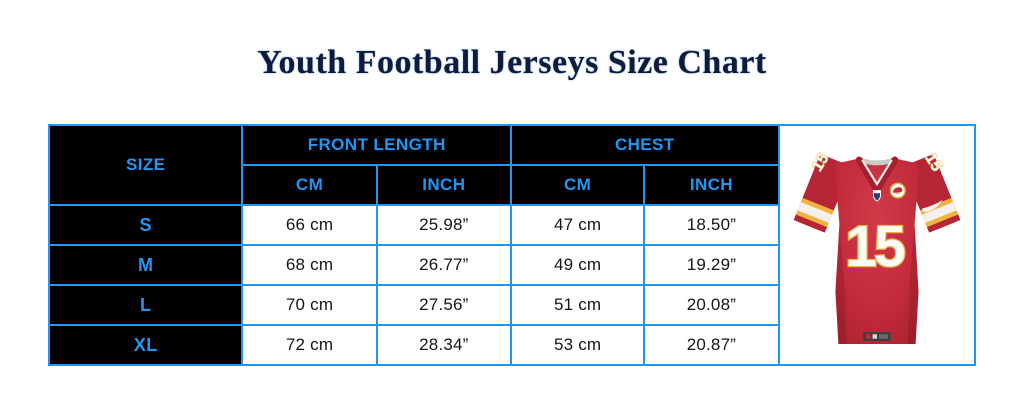 This screenshot has height=418, width=1024. I want to click on table-row-xl: XL 72 cm 28.34” 53 cm 20.87”, so click(511, 345).